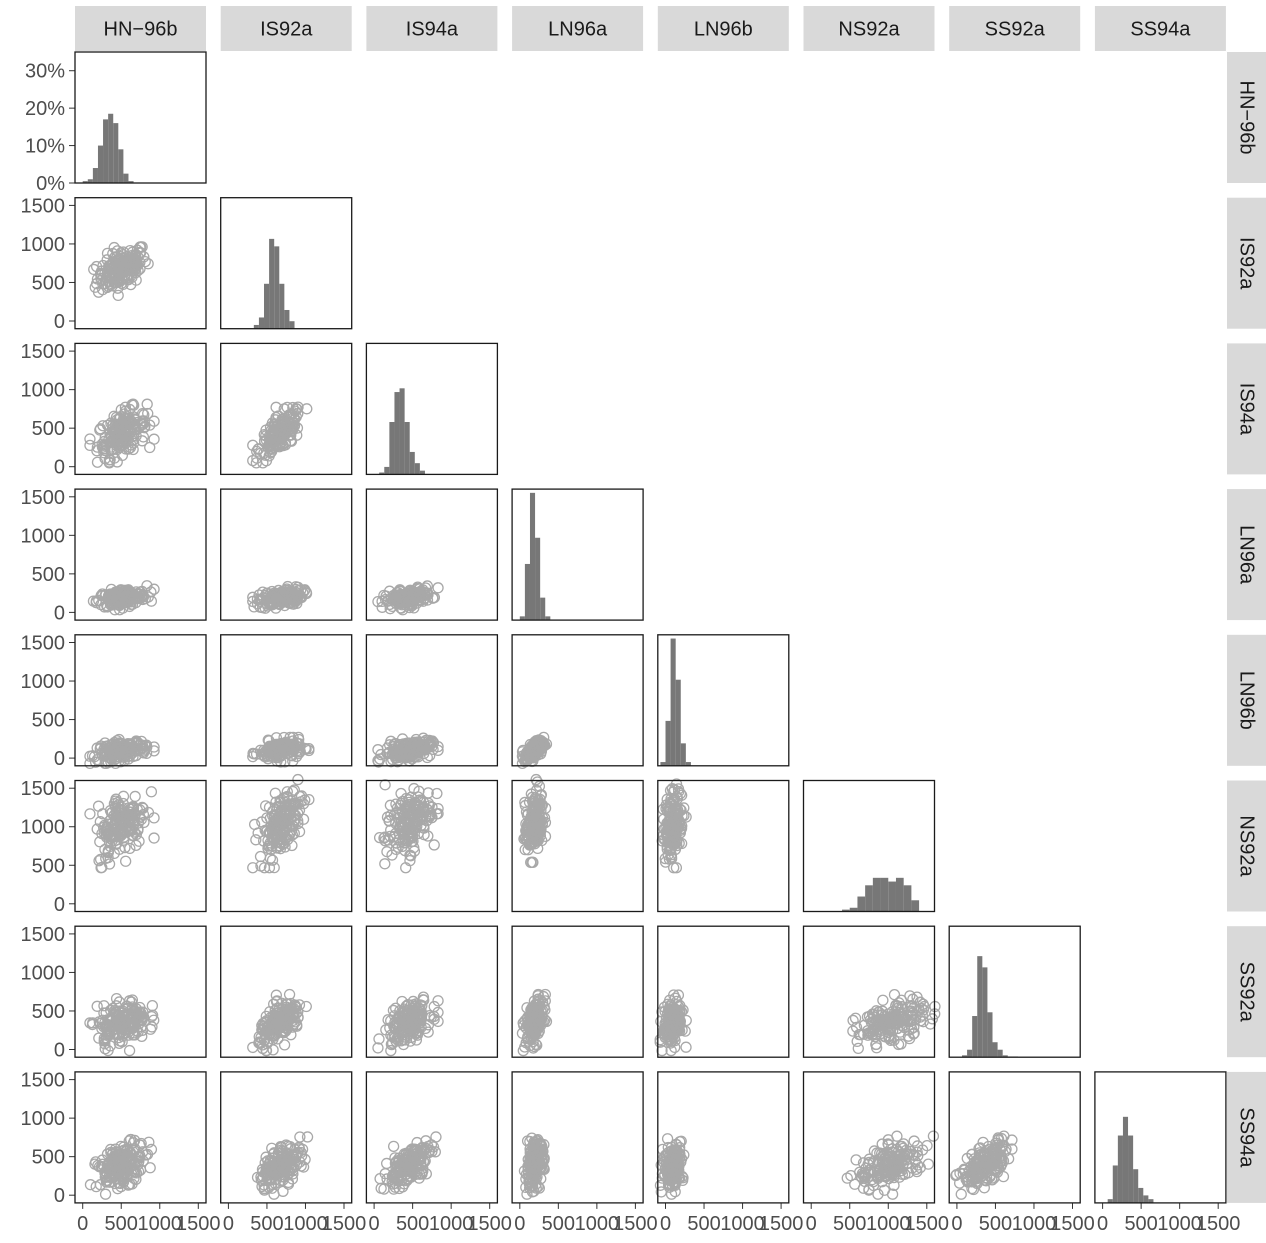 The width and height of the screenshot is (1266, 1243). I want to click on row-strip-label: NS92a, so click(1247, 846).